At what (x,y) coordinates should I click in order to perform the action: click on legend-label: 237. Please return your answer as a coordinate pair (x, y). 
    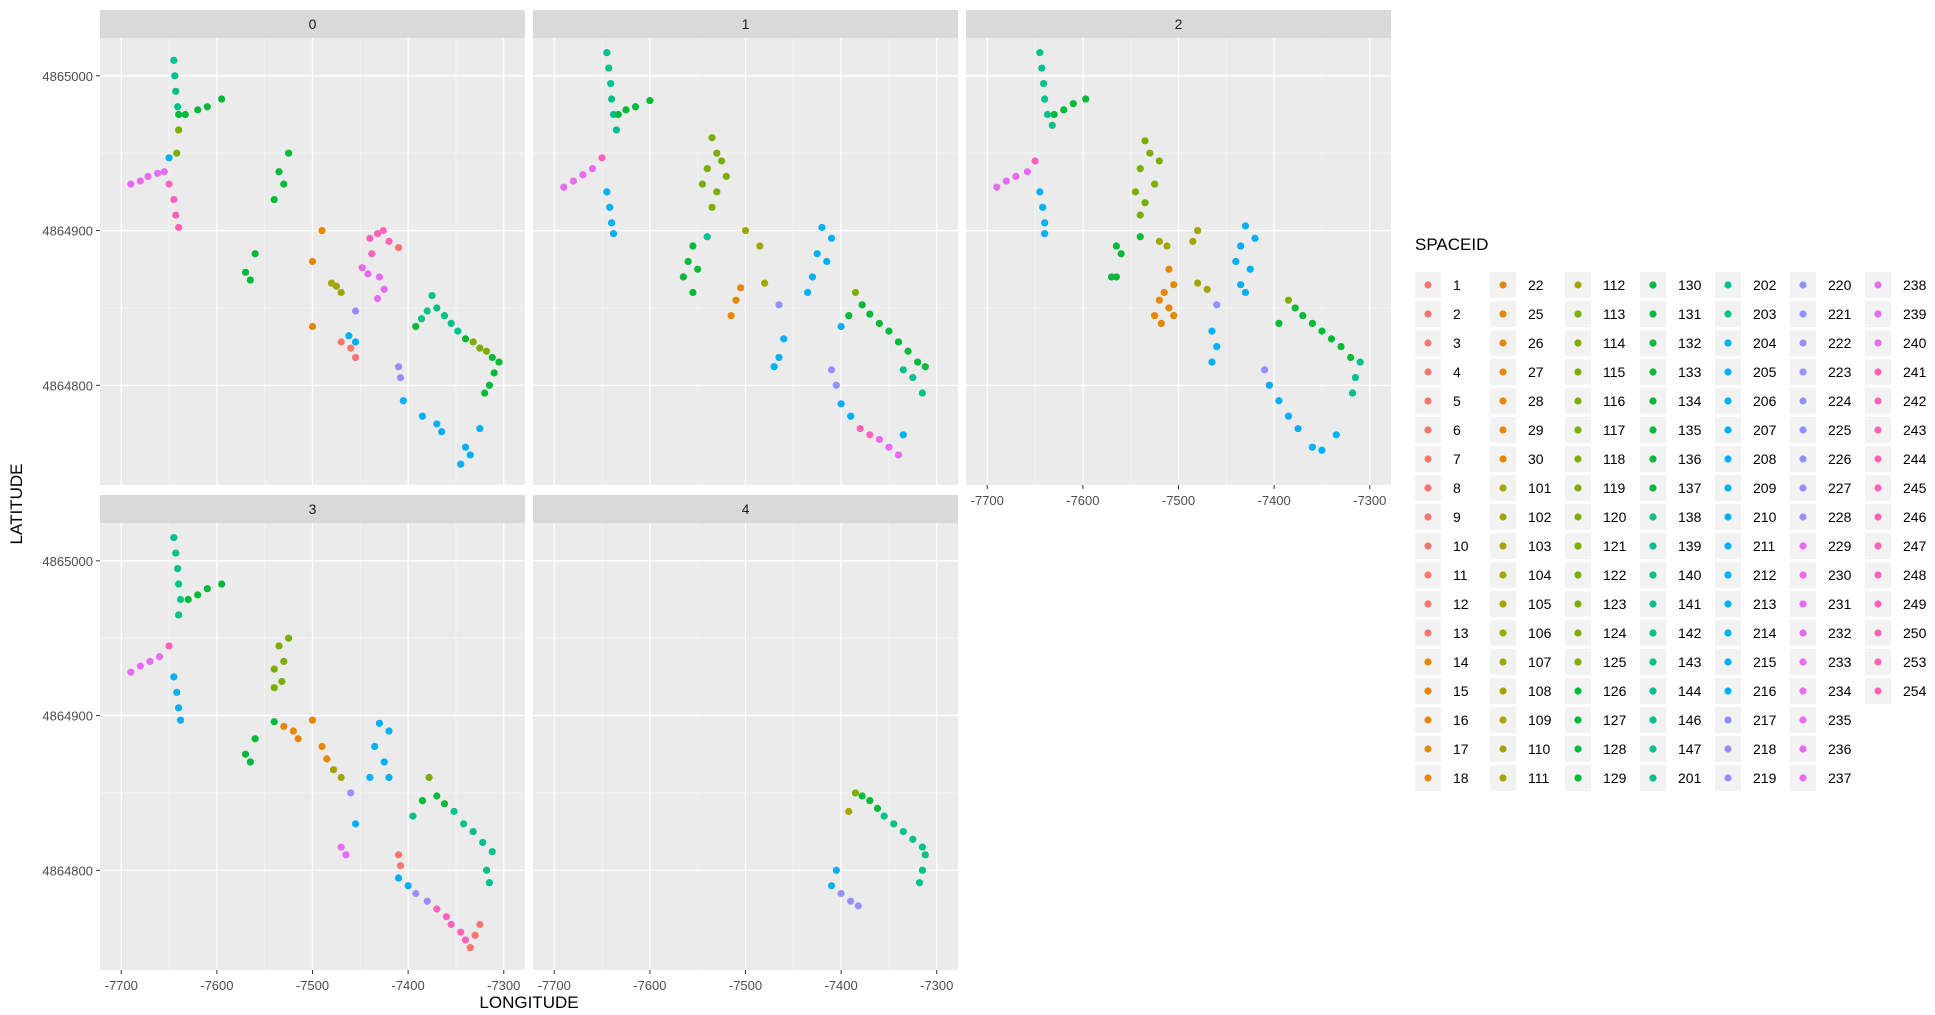
    Looking at the image, I should click on (1840, 778).